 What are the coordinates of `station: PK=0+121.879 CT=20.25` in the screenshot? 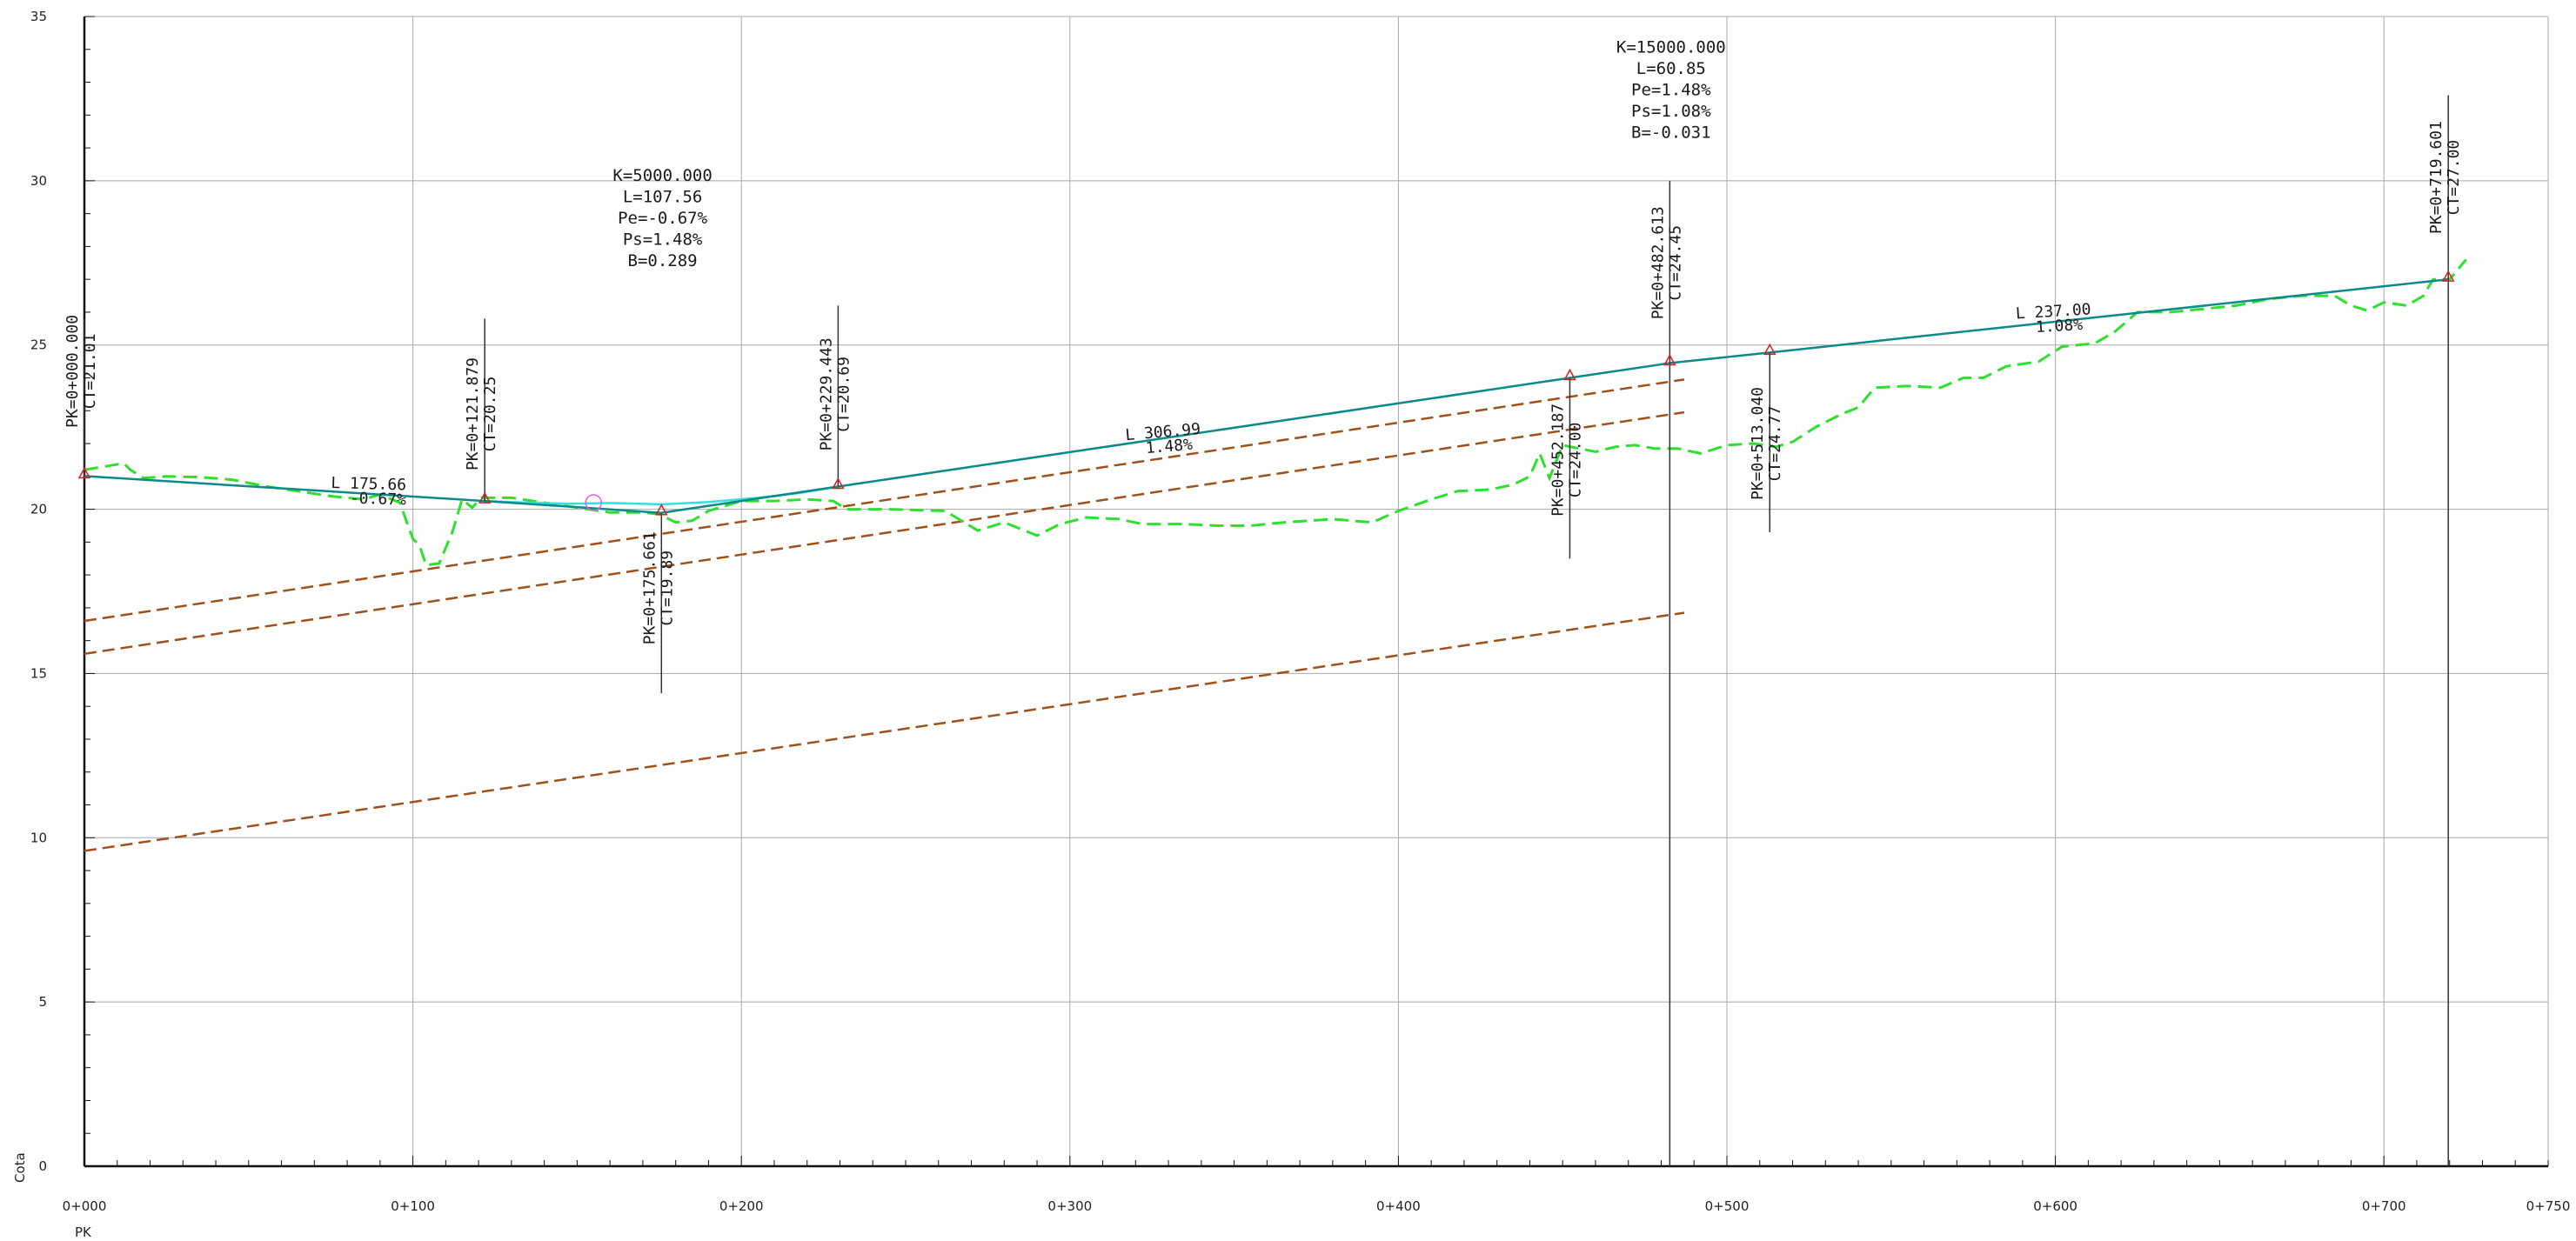 It's located at (481, 411).